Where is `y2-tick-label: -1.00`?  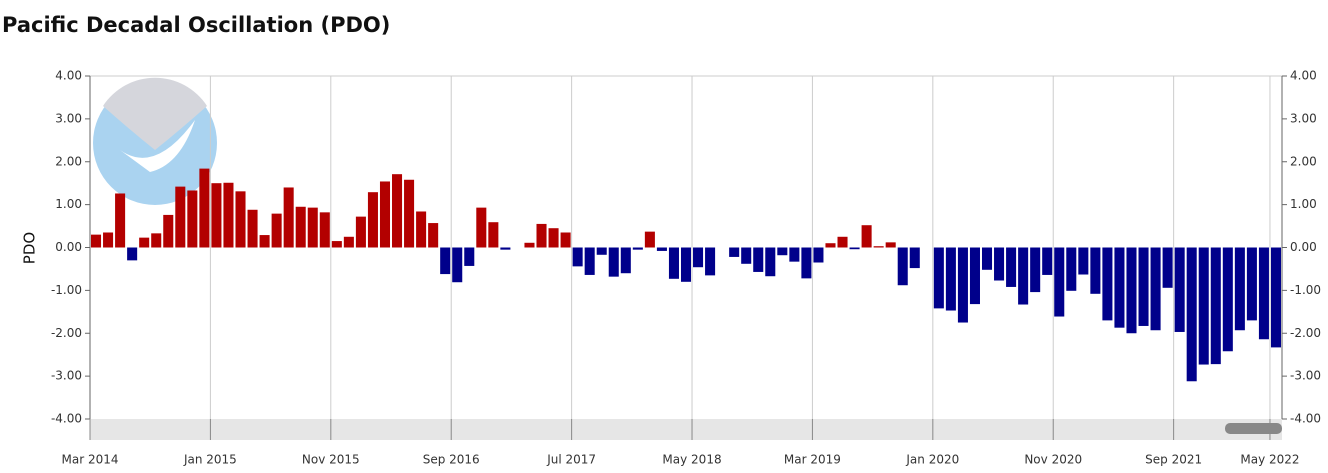 y2-tick-label: -1.00 is located at coordinates (1305, 290).